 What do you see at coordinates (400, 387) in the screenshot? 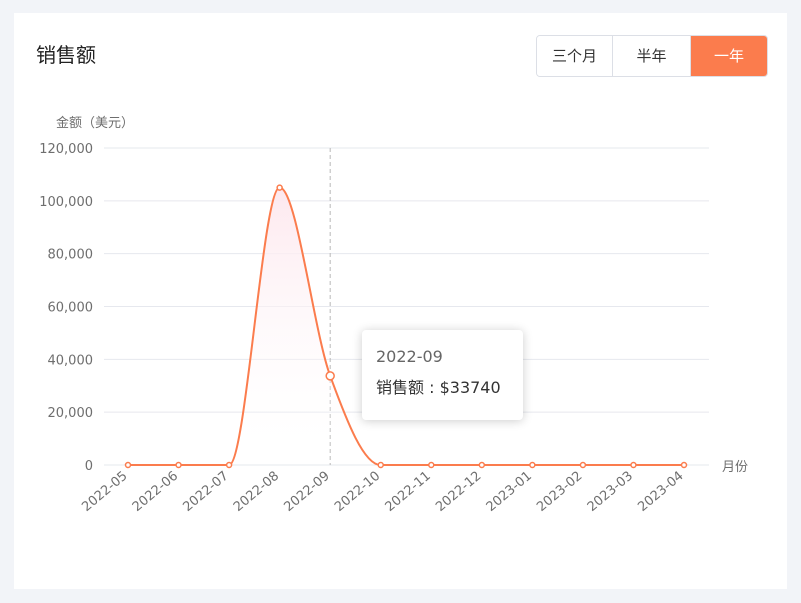
I see `tooltip-series-label: 销售额` at bounding box center [400, 387].